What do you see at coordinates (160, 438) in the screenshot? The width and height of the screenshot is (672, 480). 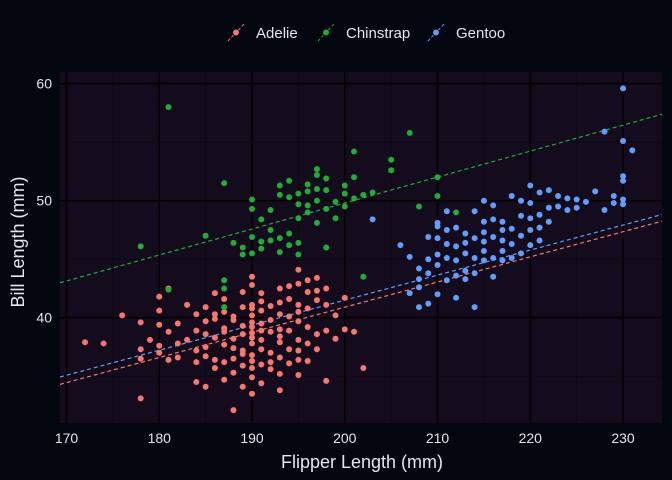 I see `x-tick-label: 180` at bounding box center [160, 438].